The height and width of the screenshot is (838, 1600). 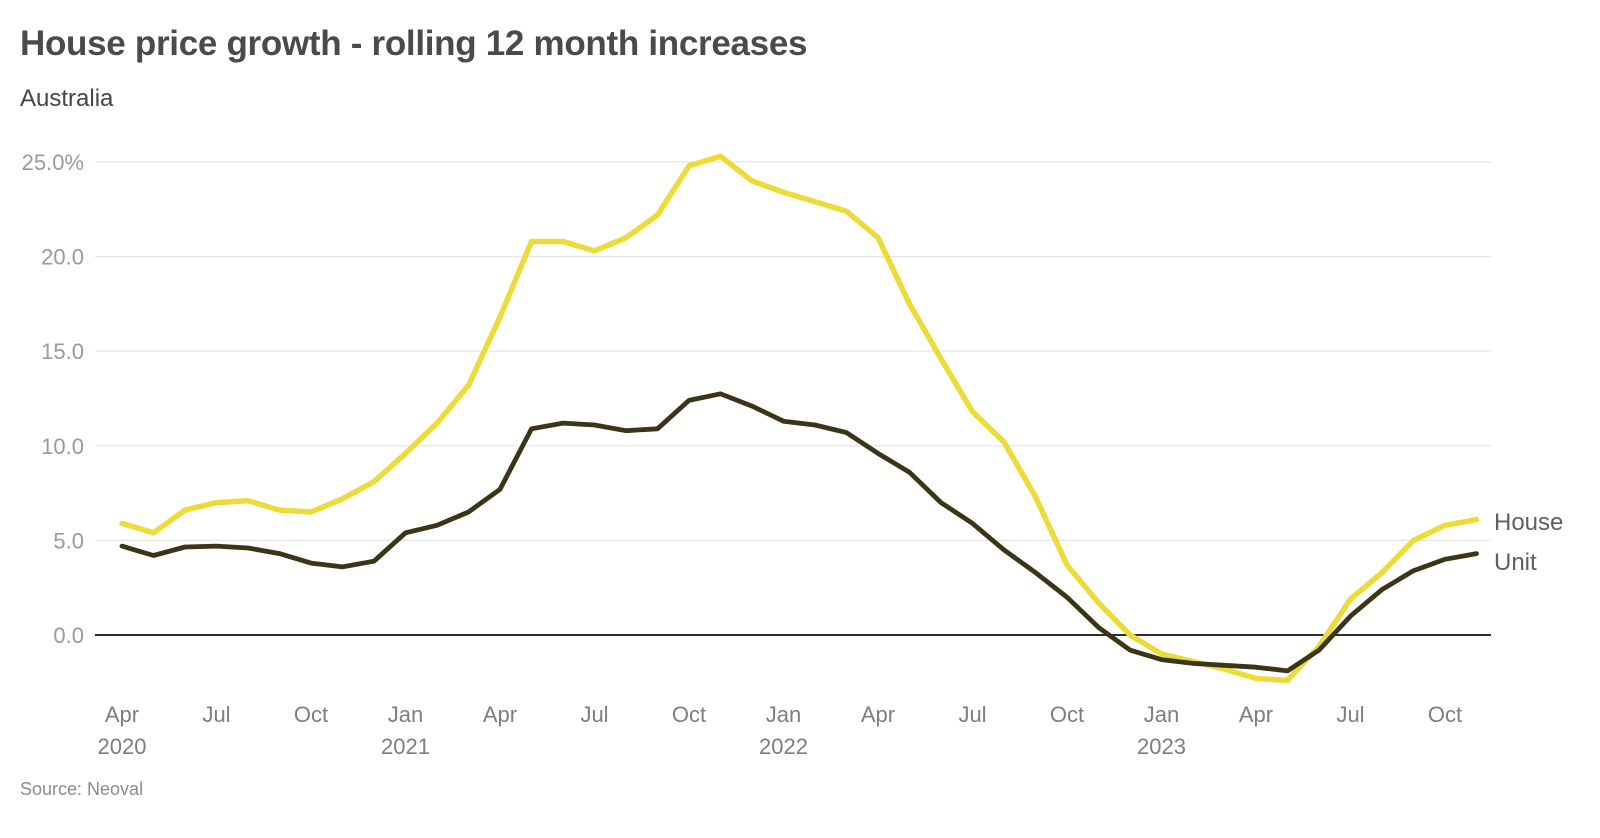 What do you see at coordinates (68, 540) in the screenshot?
I see `y-axis-tick-label: 5.0` at bounding box center [68, 540].